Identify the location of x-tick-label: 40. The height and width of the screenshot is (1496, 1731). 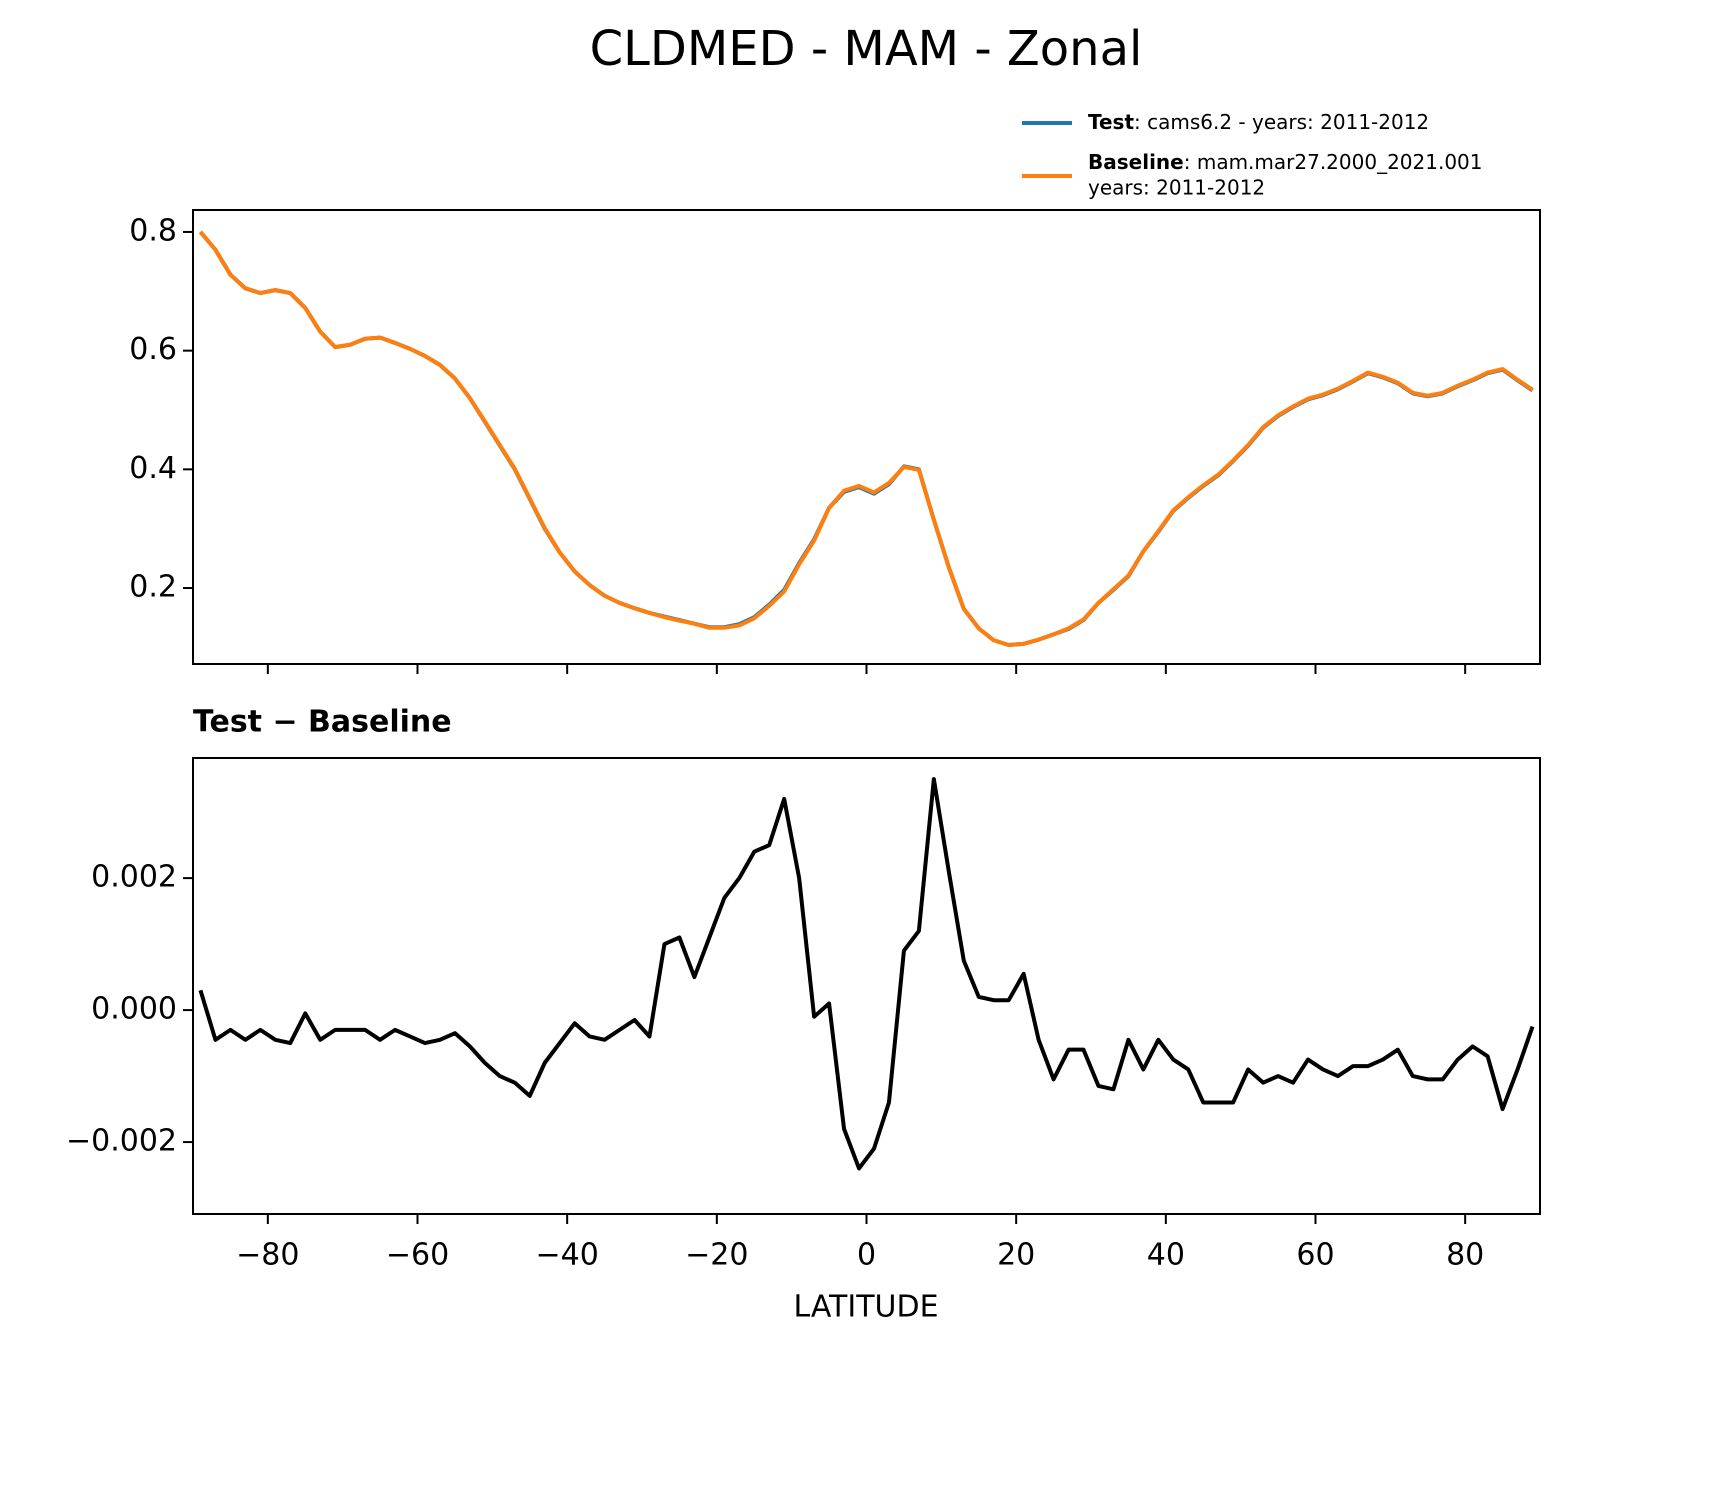
(1166, 1255).